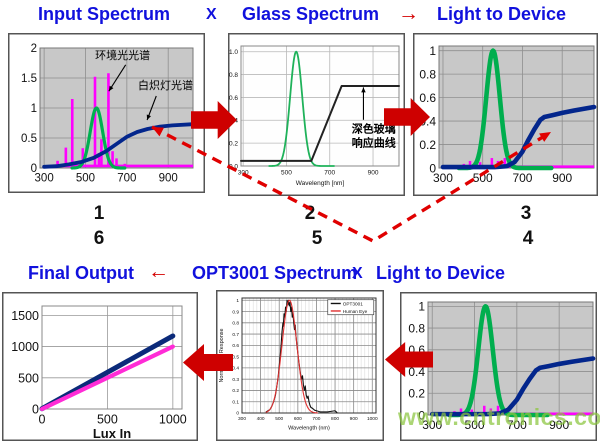 This screenshot has height=443, width=600. Describe the element at coordinates (310, 213) in the screenshot. I see `step-number-2: 2` at that location.